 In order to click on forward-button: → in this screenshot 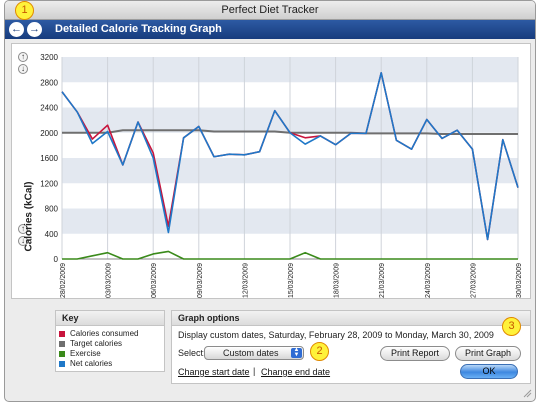, I will do `click(34, 29)`.